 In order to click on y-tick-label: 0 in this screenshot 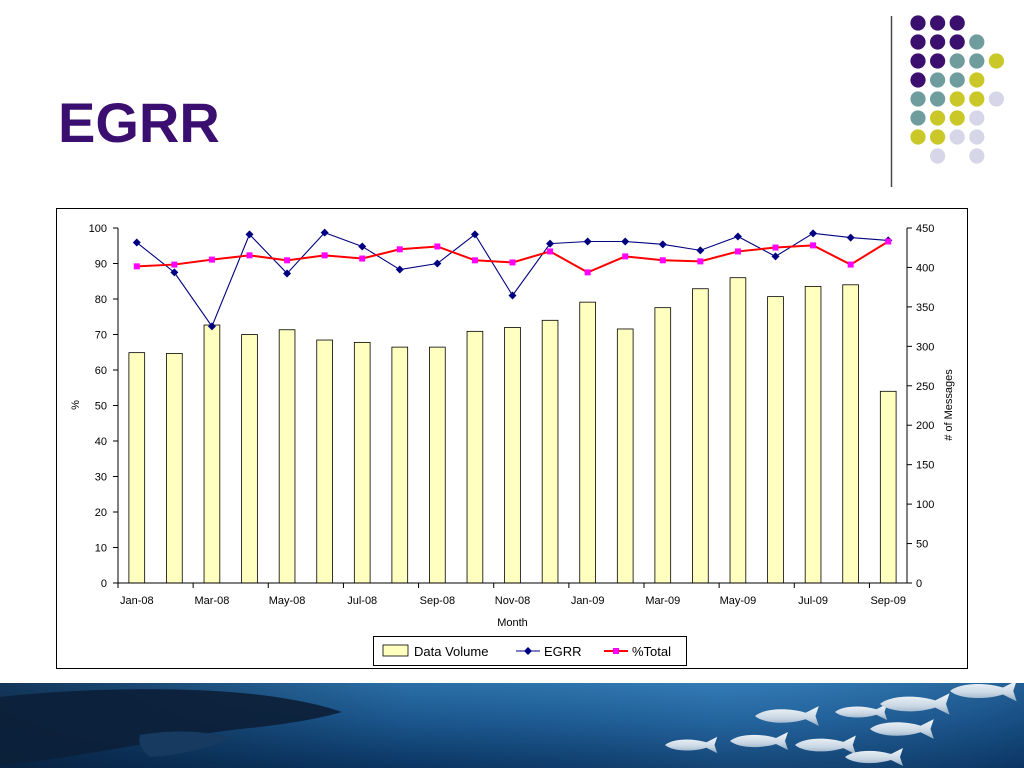, I will do `click(104, 584)`.